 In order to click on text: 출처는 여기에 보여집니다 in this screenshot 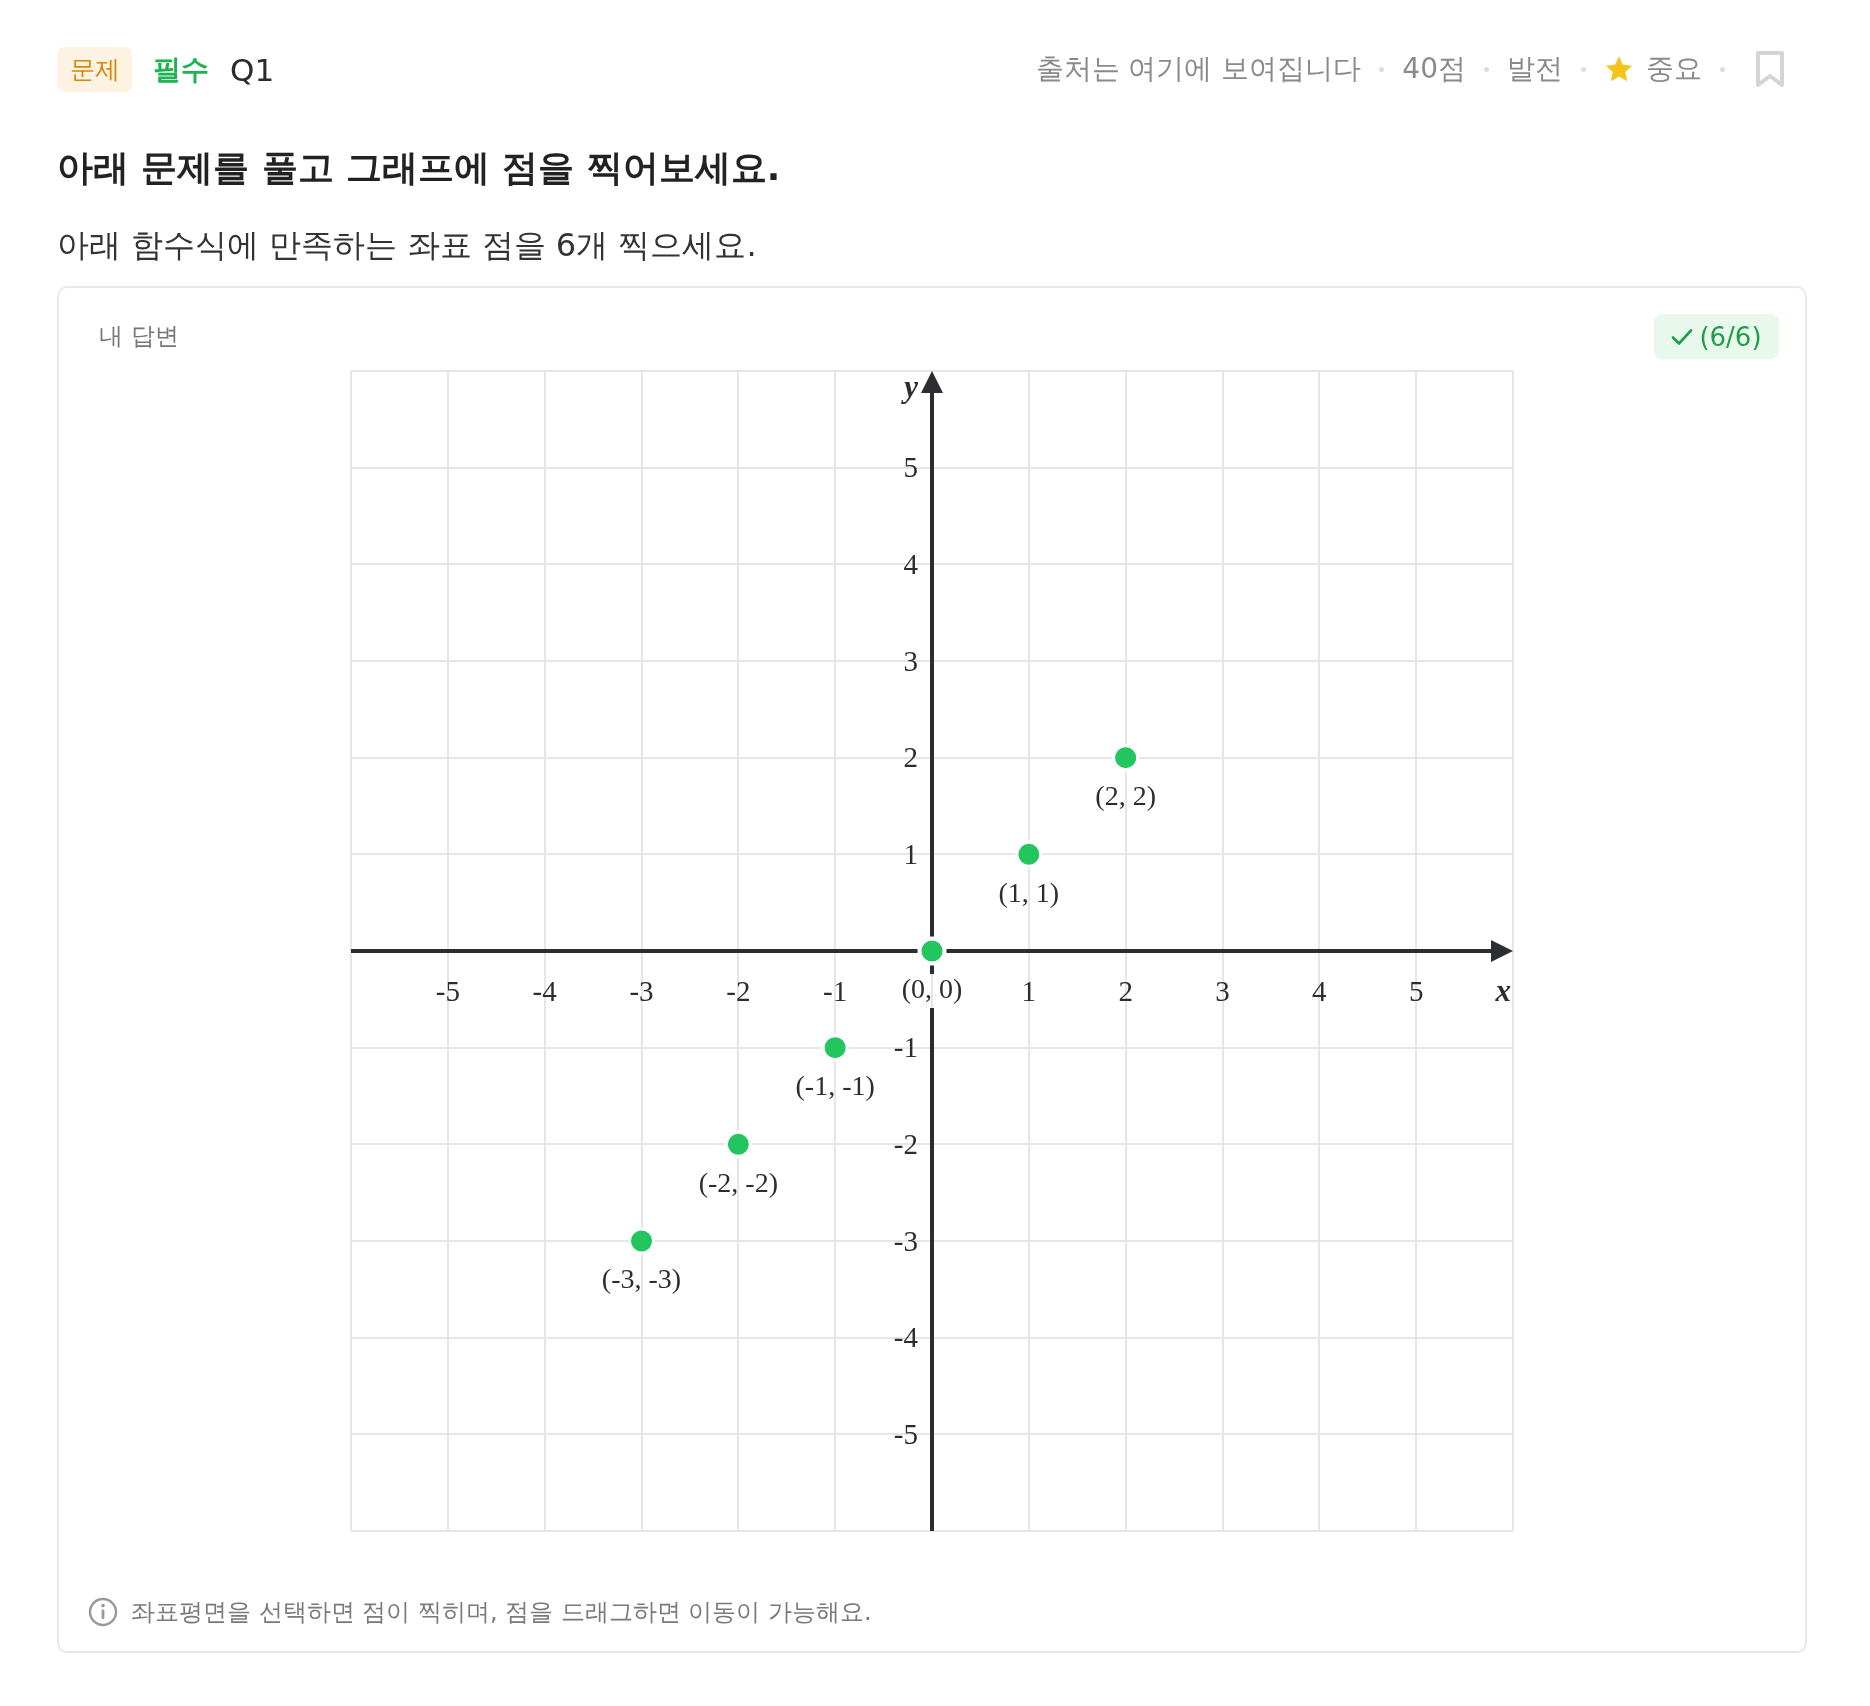, I will do `click(1198, 69)`.